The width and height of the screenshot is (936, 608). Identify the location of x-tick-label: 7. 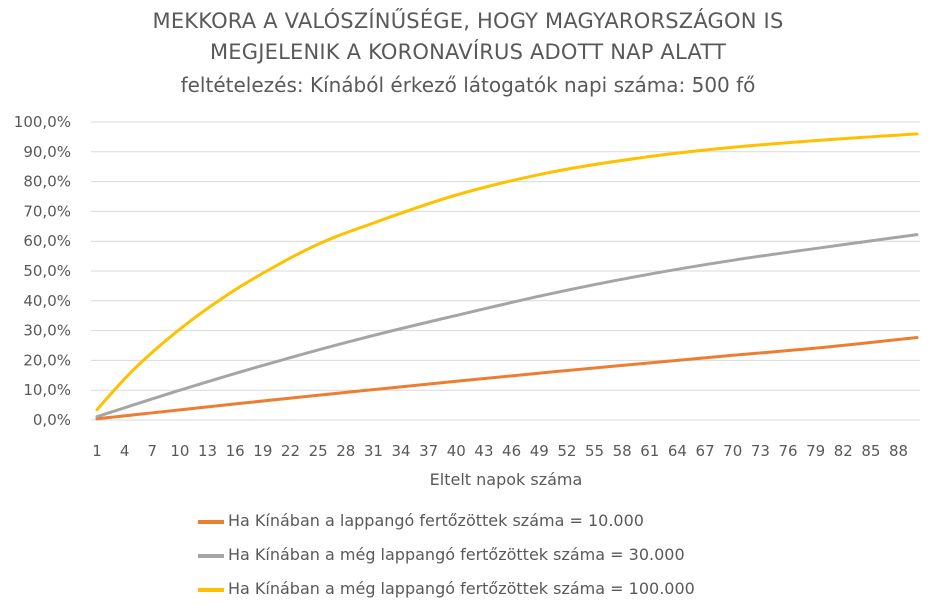
(153, 451).